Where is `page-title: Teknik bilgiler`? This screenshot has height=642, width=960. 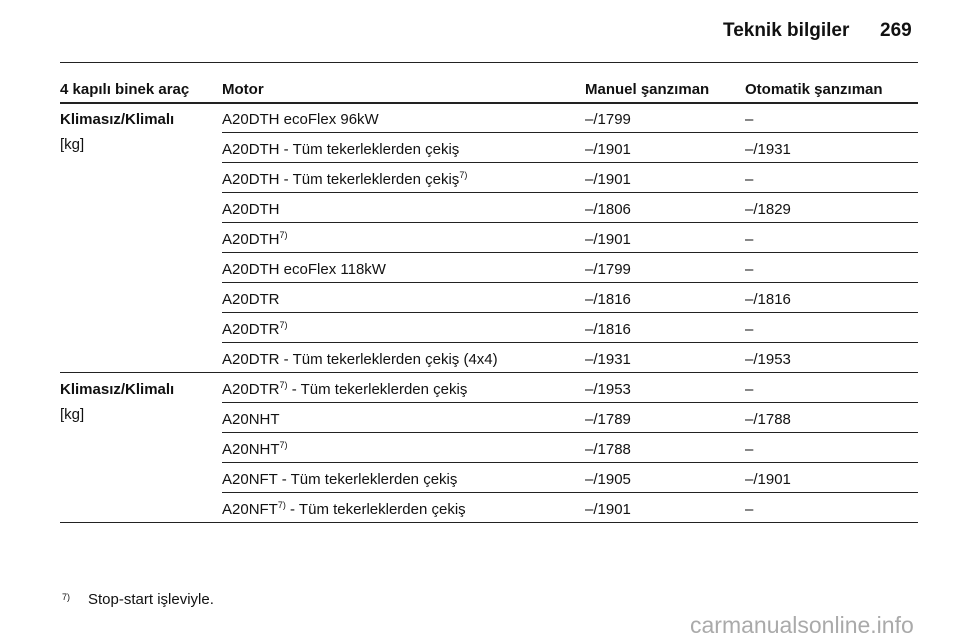
page-title: Teknik bilgiler is located at coordinates (786, 30).